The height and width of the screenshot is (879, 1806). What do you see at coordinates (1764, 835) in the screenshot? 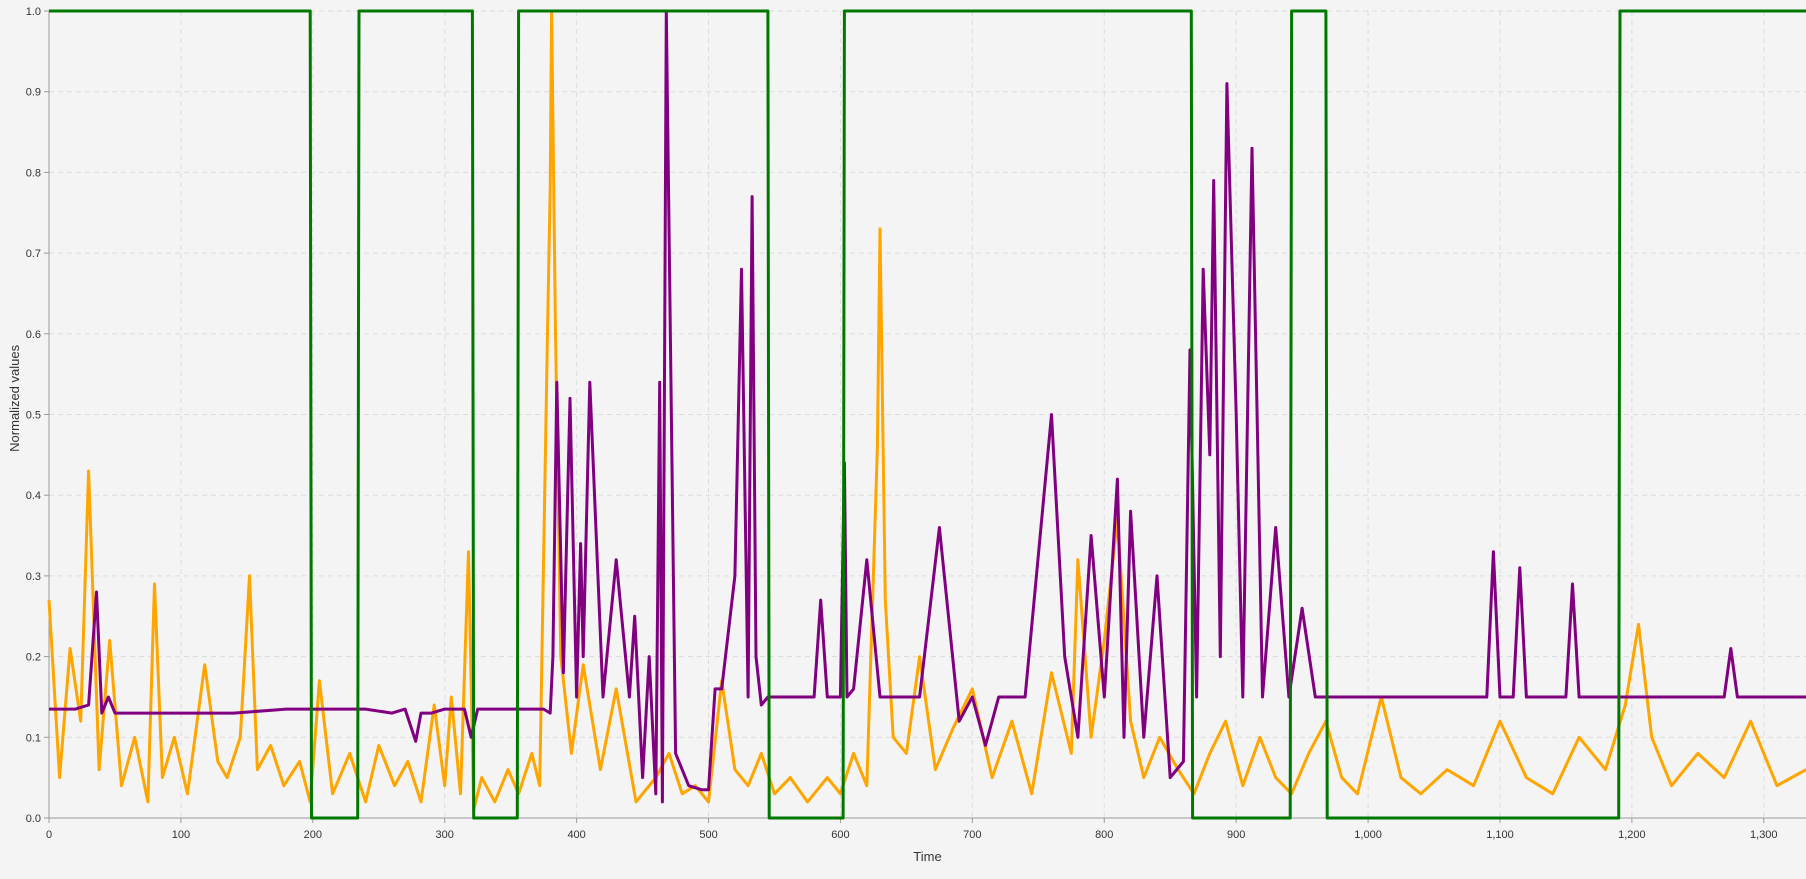
I see `x-tick-label: 1,300` at bounding box center [1764, 835].